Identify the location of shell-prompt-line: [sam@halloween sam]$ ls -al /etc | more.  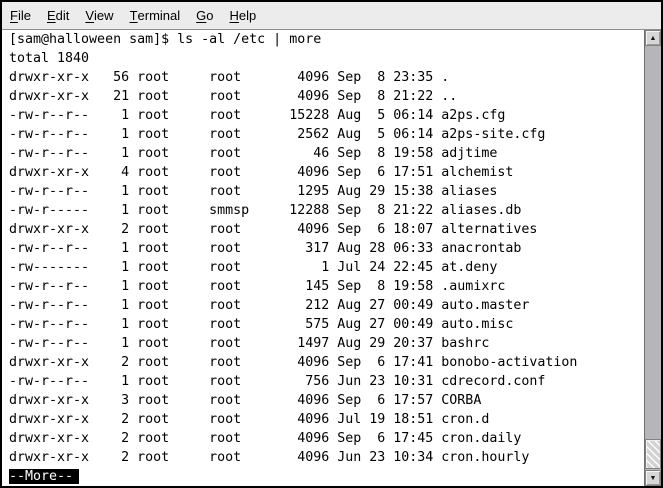
(165, 39).